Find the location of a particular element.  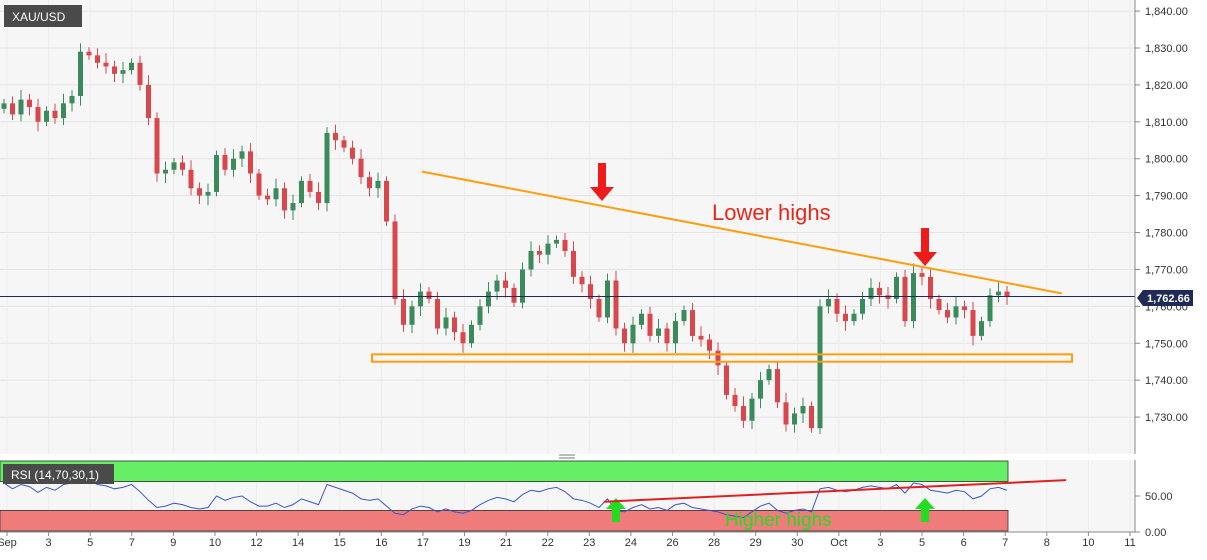

time-tick-label: 10 is located at coordinates (1088, 543).